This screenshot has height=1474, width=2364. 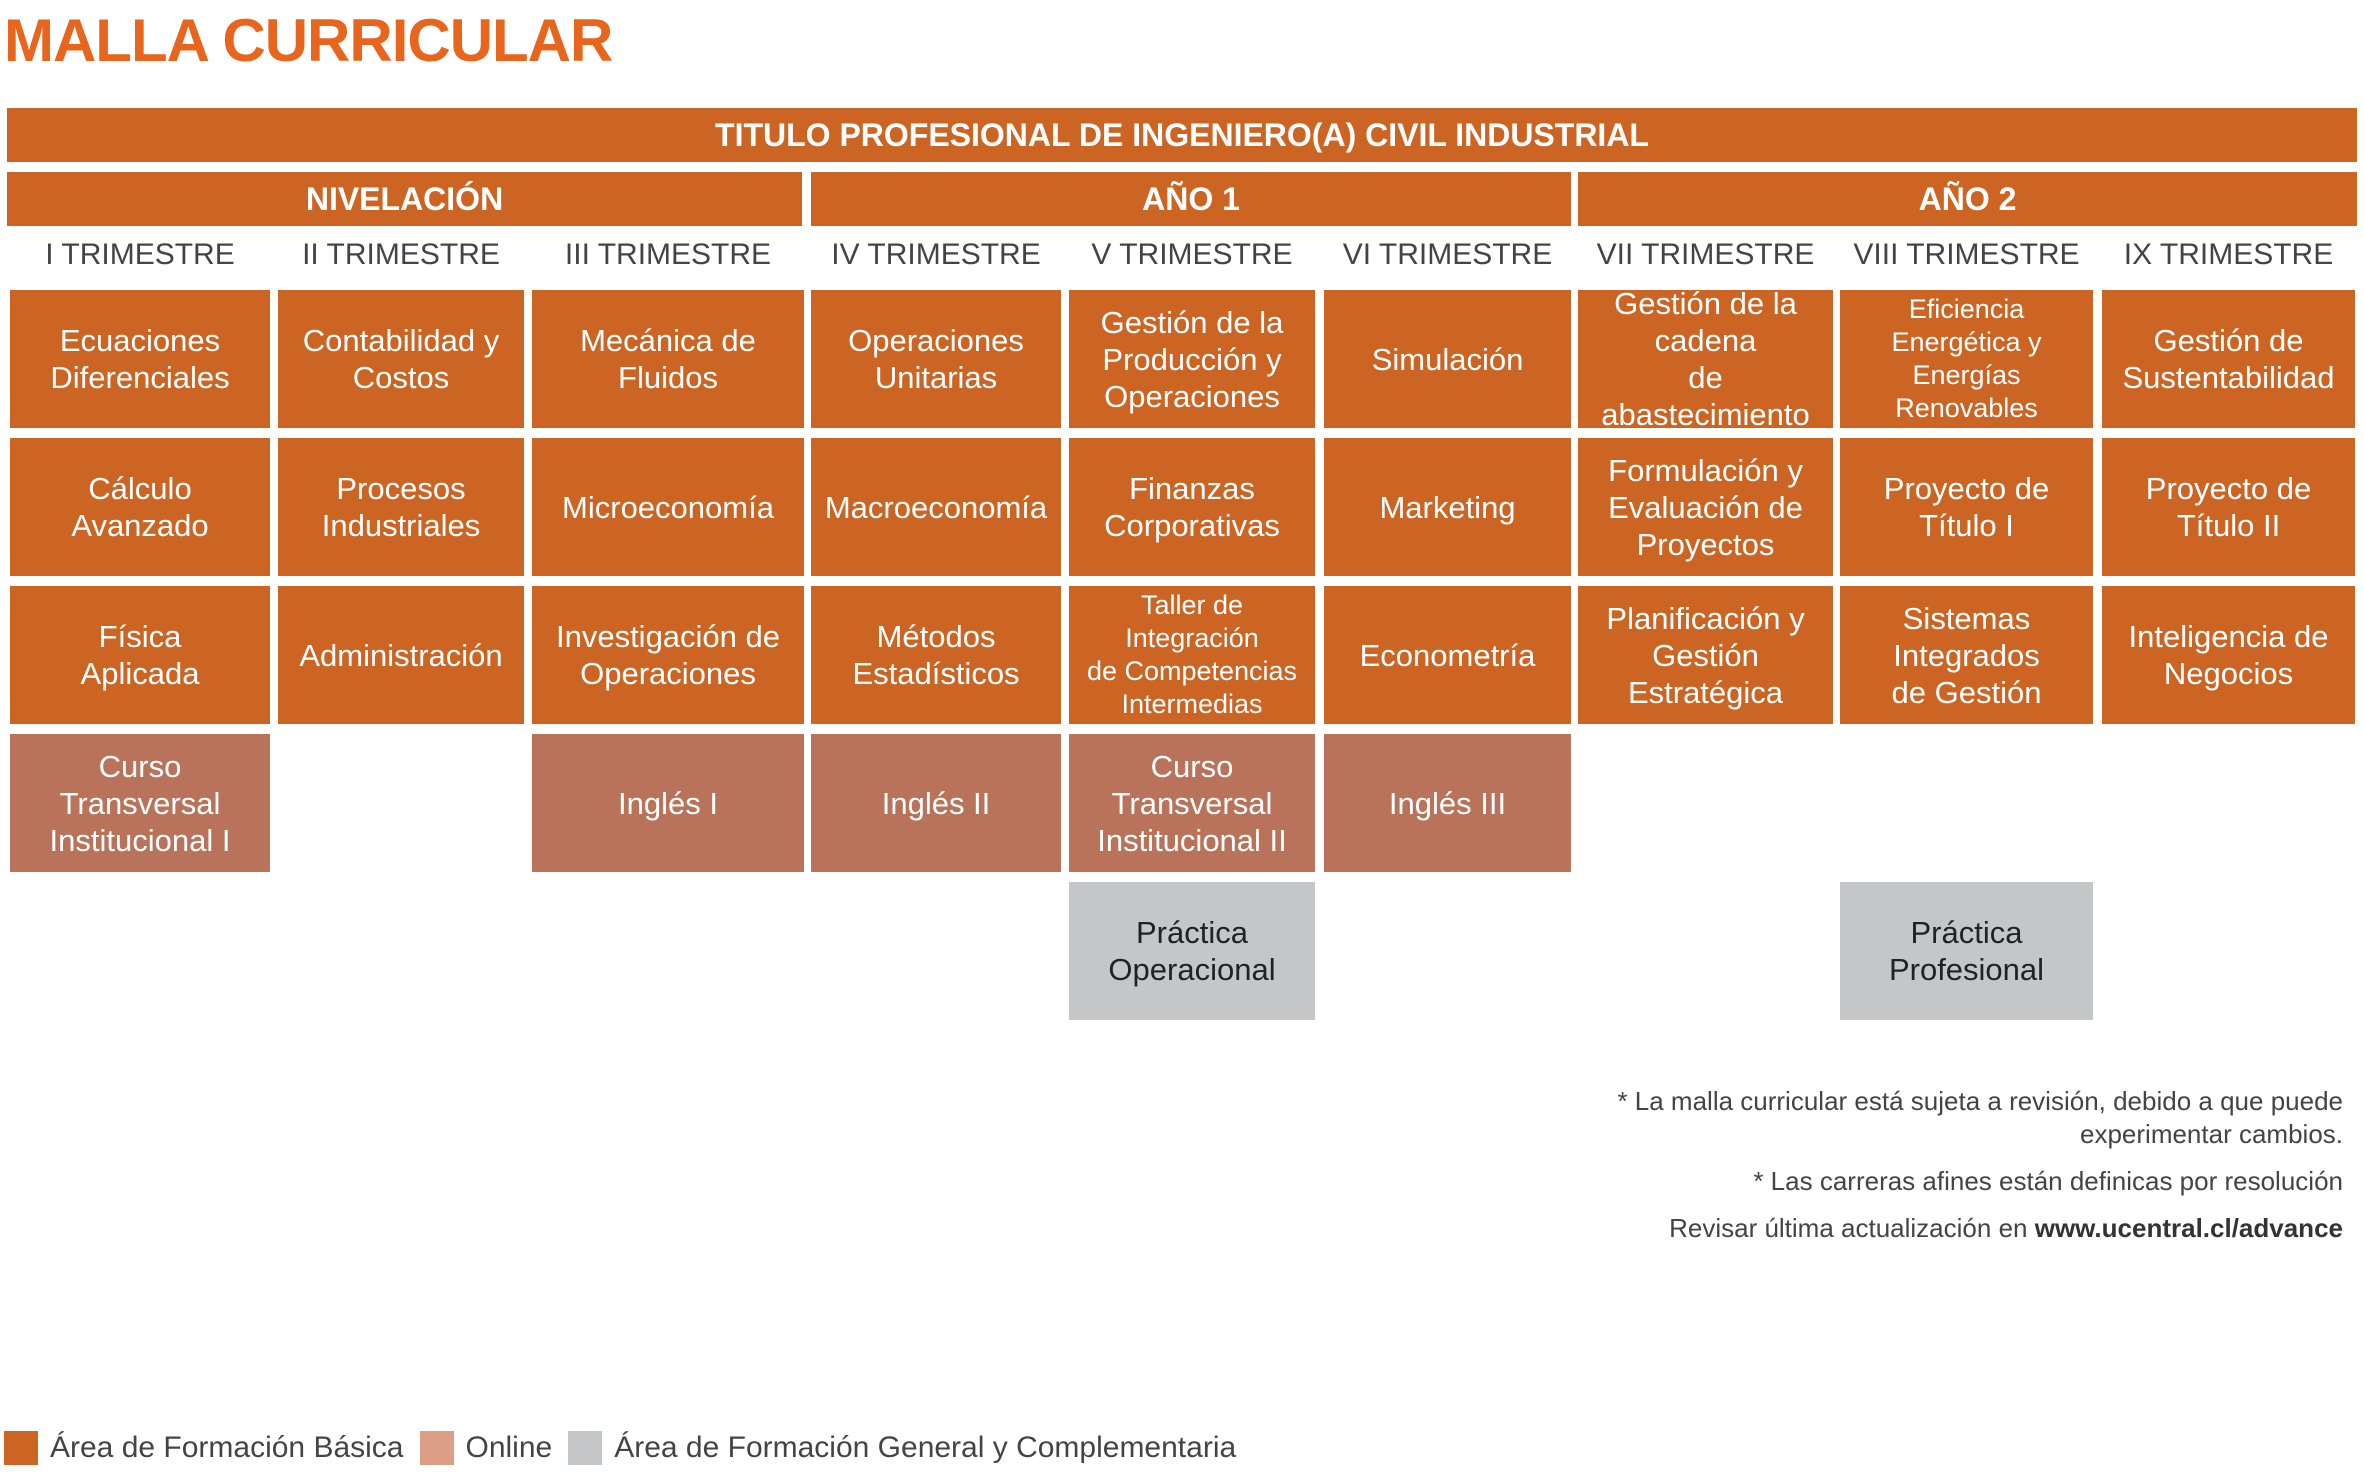 I want to click on course-curso-transversal-institucional-i: Curso Transversal Institucional I, so click(x=140, y=803).